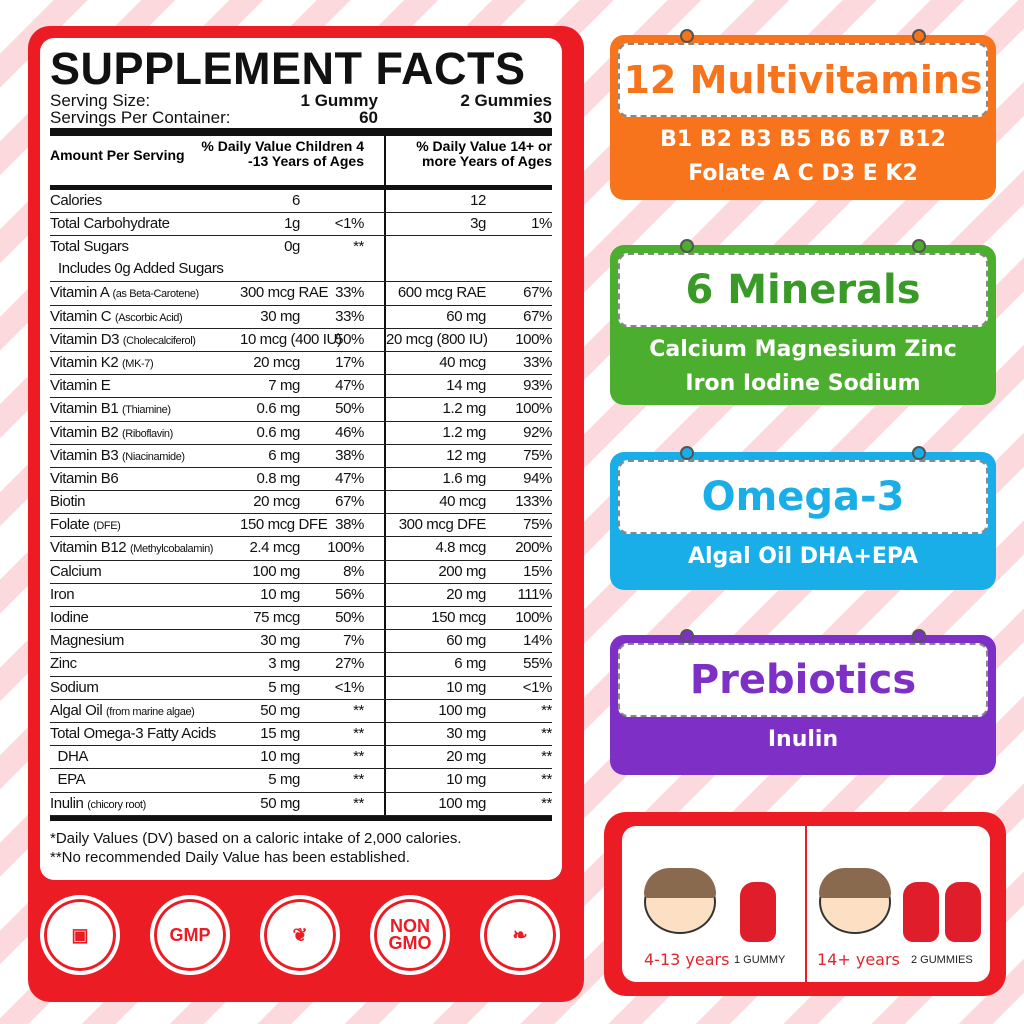  What do you see at coordinates (190, 935) in the screenshot?
I see `gmp-icon: GMP` at bounding box center [190, 935].